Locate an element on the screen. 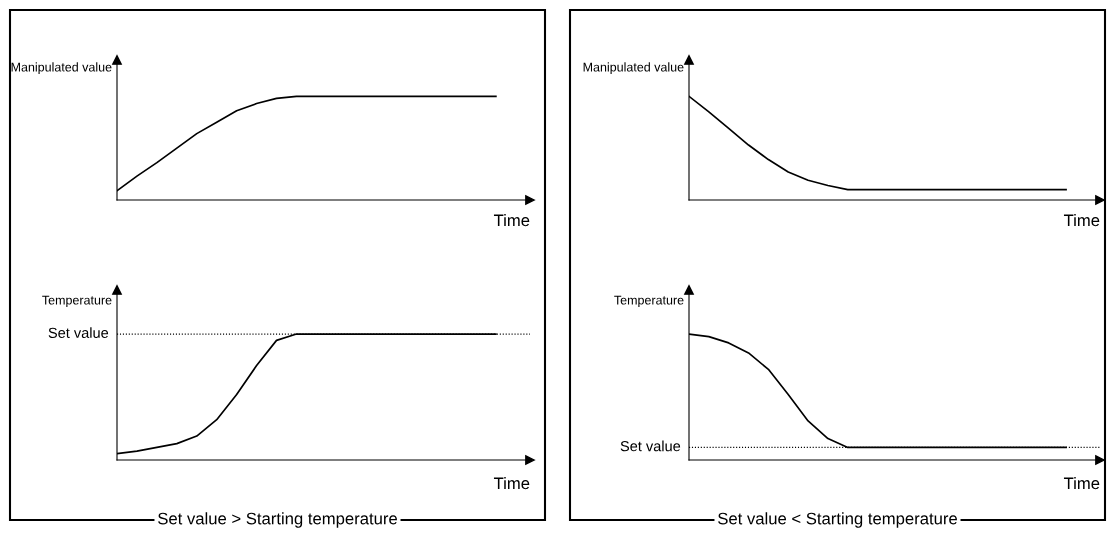  text: Set value < Starting temperature is located at coordinates (837, 520).